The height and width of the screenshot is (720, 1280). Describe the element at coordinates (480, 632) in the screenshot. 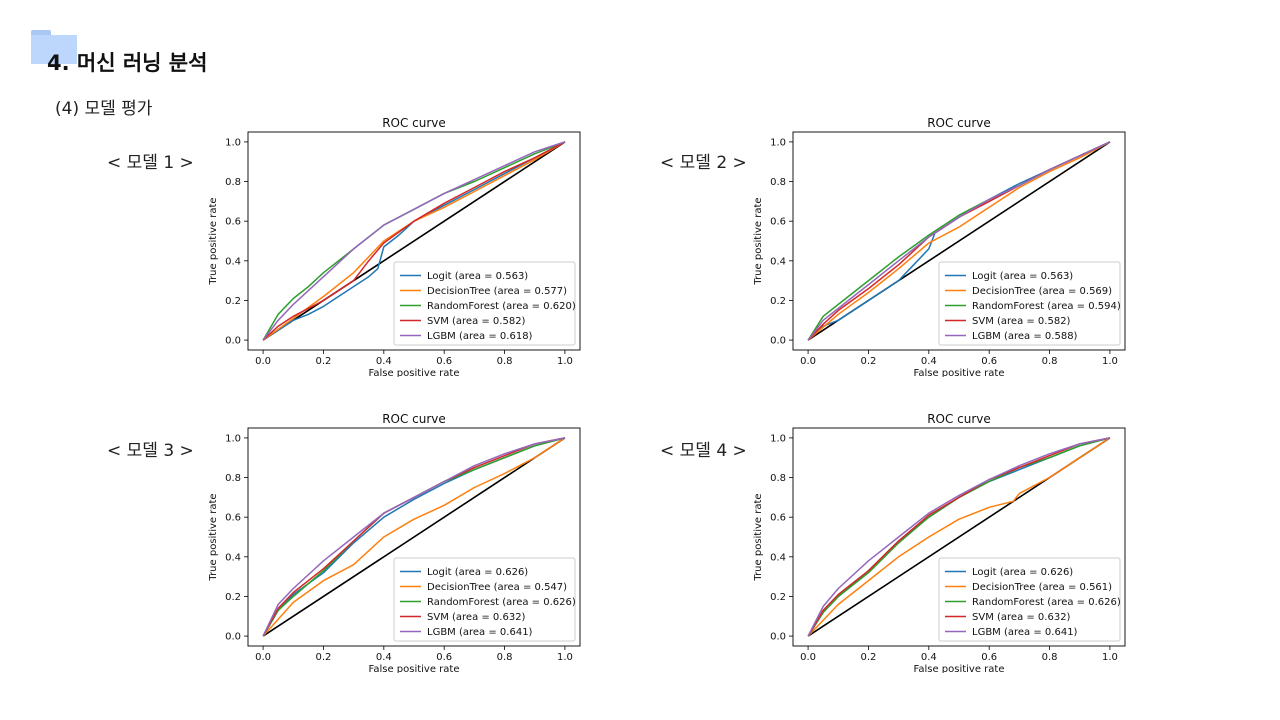

I see `legend-entry-lgbm: LGBM (area = 0.641)` at that location.